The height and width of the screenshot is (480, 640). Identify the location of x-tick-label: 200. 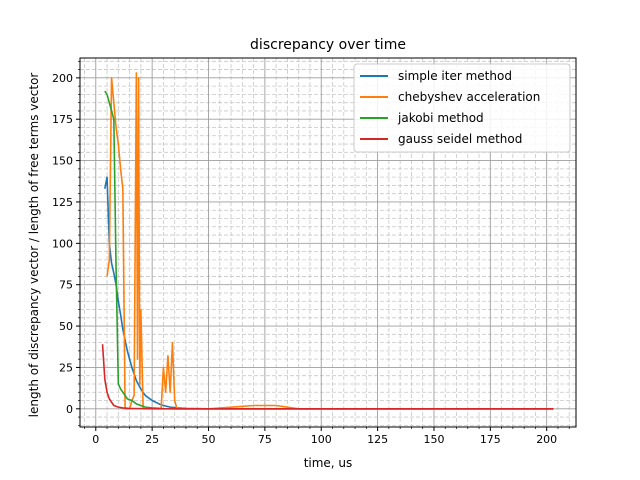
(546, 439).